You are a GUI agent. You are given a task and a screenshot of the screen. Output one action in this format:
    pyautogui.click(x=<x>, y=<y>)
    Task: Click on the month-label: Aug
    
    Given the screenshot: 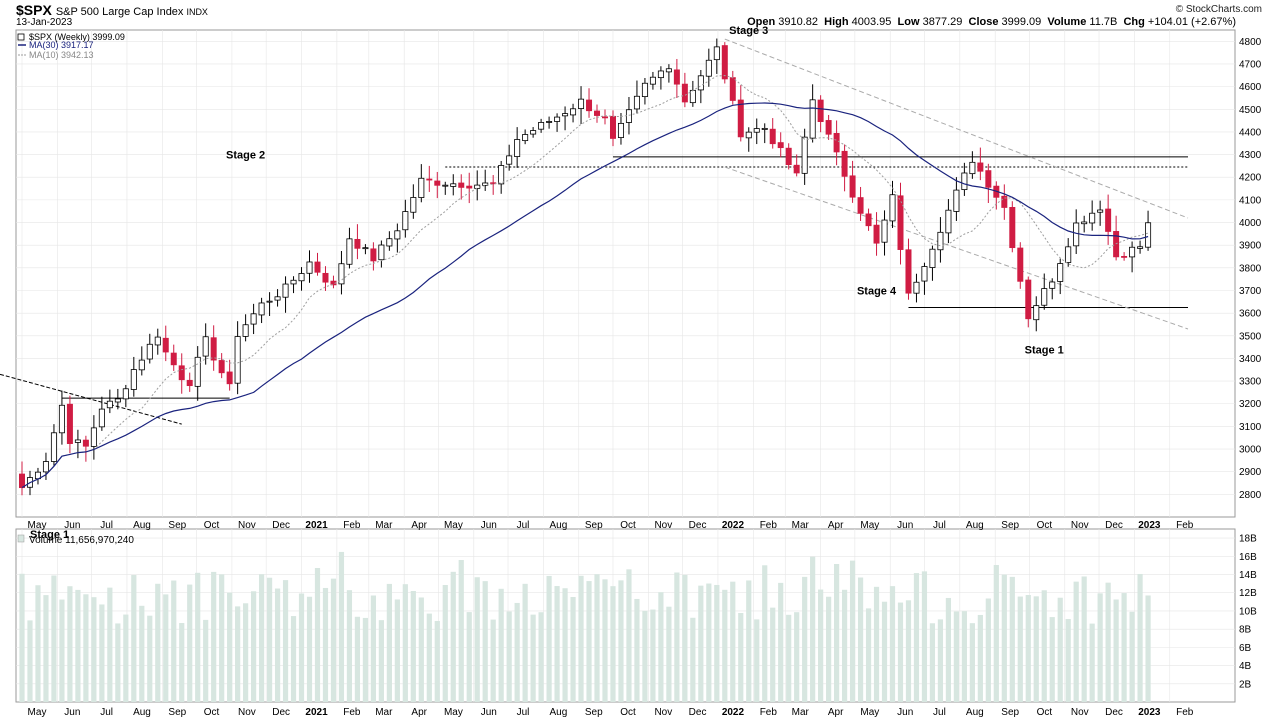 What is the action you would take?
    pyautogui.click(x=142, y=712)
    